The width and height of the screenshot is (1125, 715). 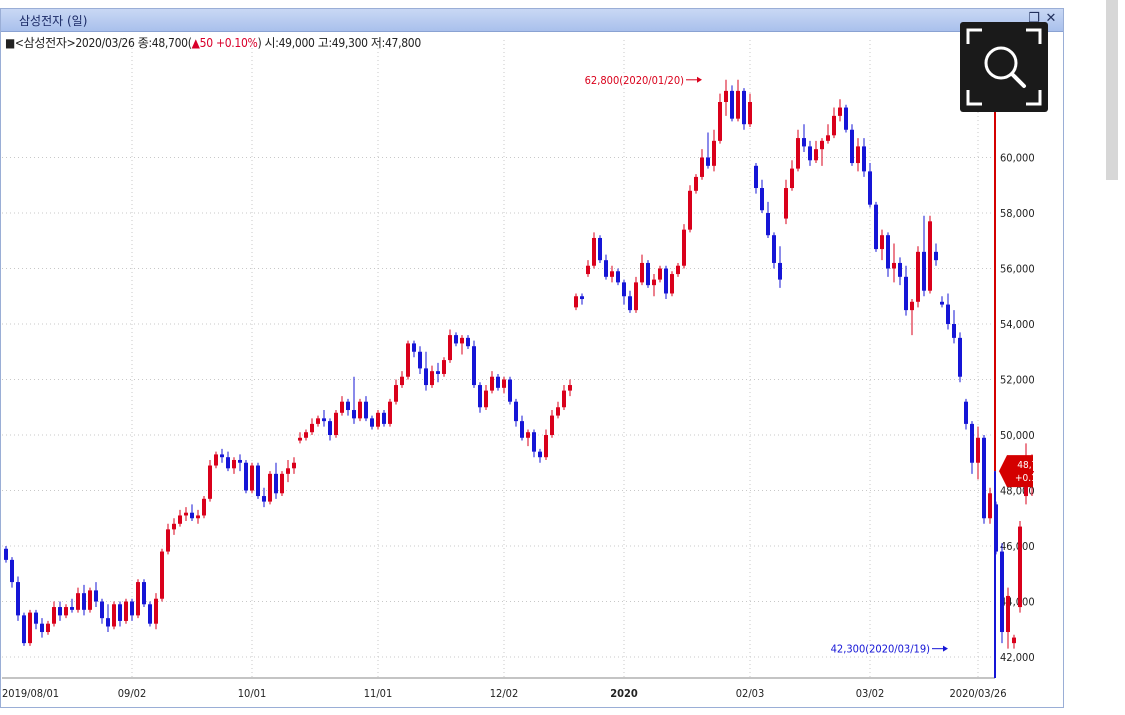 I want to click on magnifier-icon, so click(x=1004, y=67).